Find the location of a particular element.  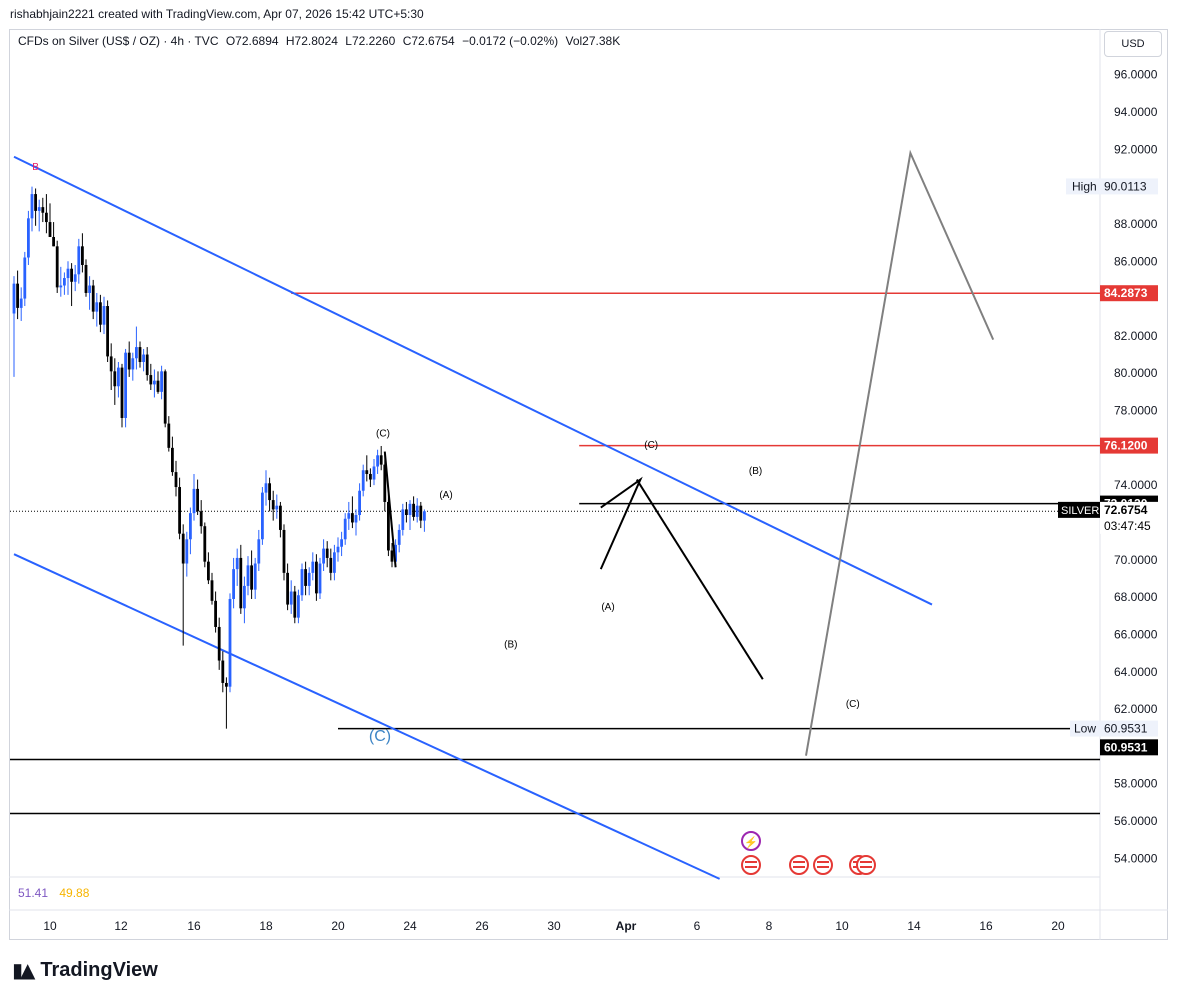

price-tick-label: 68.0000 is located at coordinates (1136, 597).